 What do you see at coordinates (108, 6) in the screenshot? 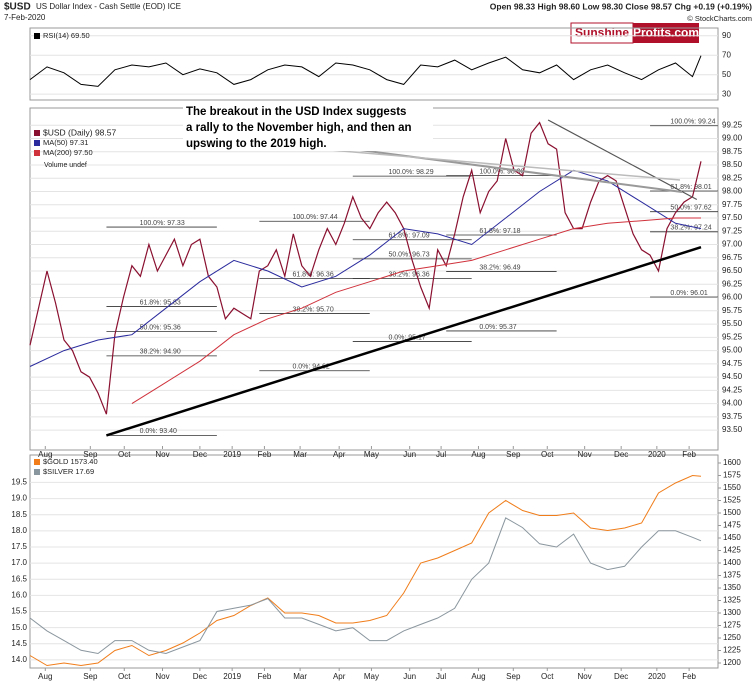
I see `instrument-name: US Dollar Index - Cash Settle (EOD) ICE` at bounding box center [108, 6].